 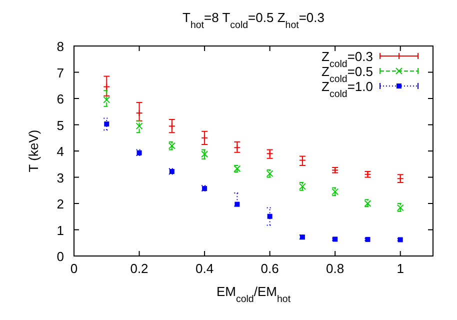 I want to click on y-tick-label: 2, so click(x=60, y=204).